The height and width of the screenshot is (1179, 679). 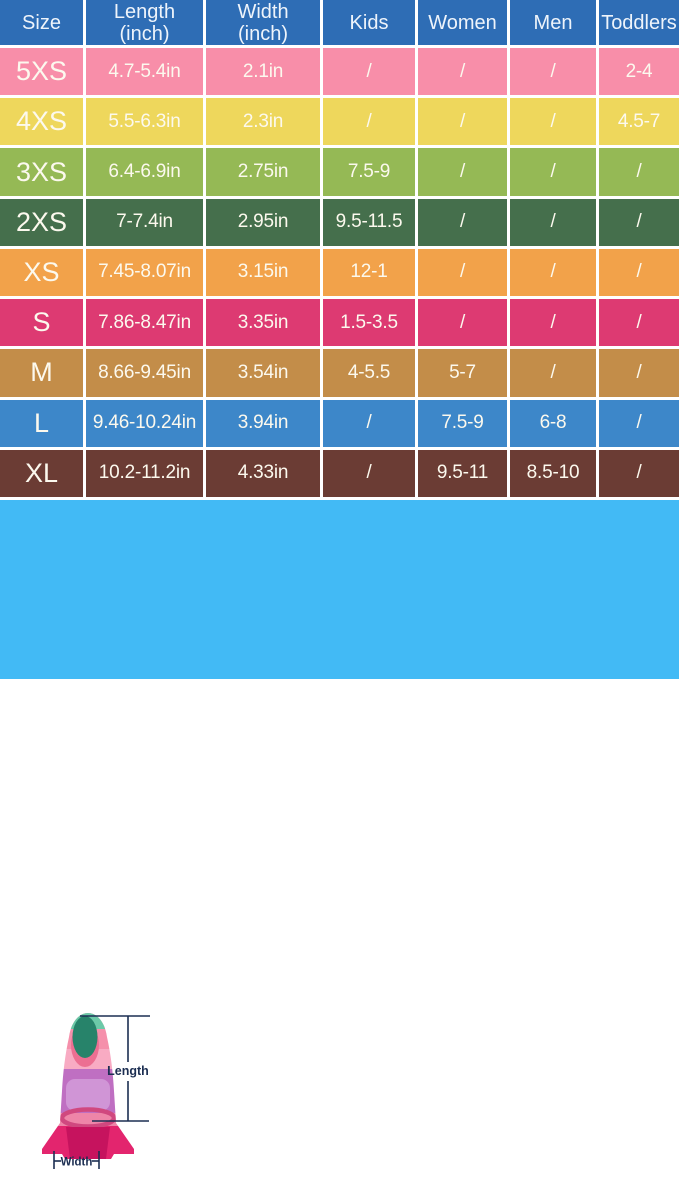 I want to click on cell-l-toddlers: /, so click(x=639, y=423).